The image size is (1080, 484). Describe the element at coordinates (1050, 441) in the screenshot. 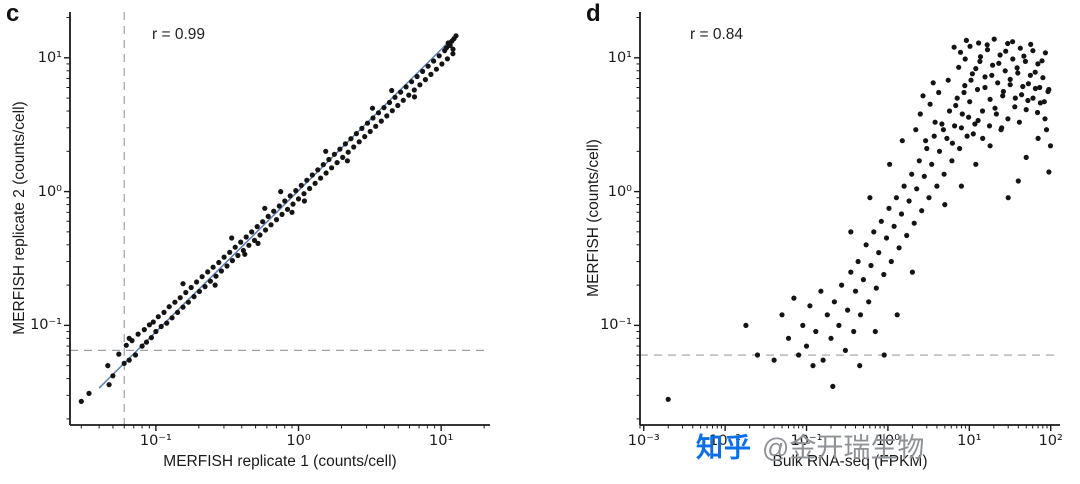

I see `x-tick-label: 10²` at that location.